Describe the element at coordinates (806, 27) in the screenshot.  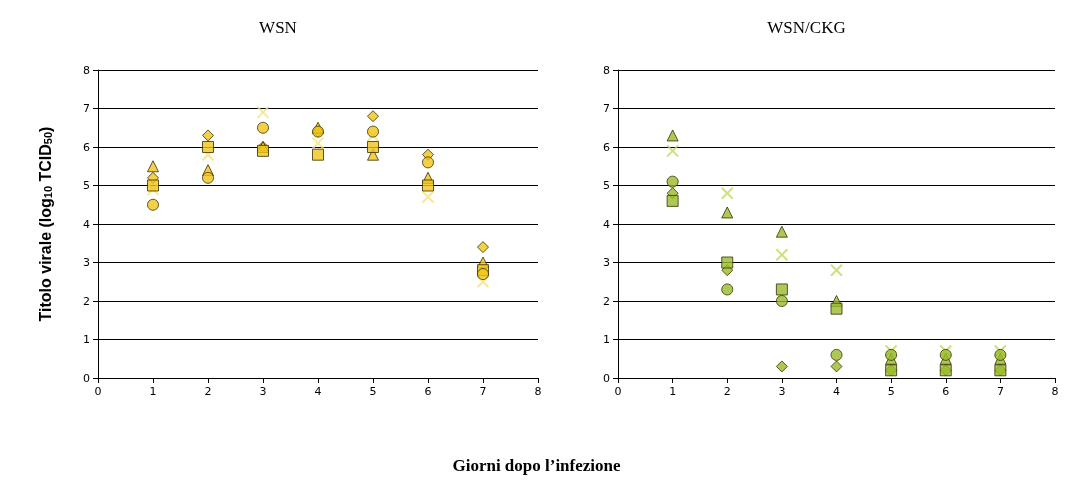
I see `chart-title: WSN/CKG` at that location.